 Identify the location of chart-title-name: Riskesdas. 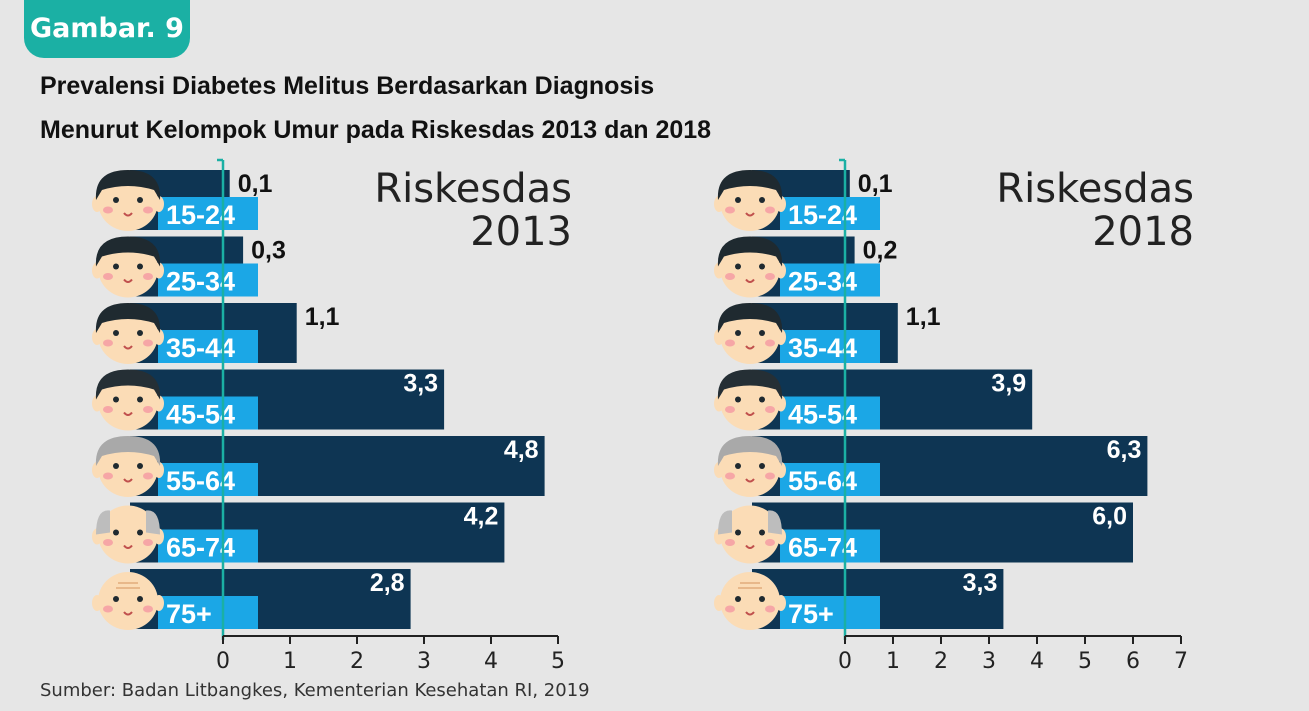
(473, 189).